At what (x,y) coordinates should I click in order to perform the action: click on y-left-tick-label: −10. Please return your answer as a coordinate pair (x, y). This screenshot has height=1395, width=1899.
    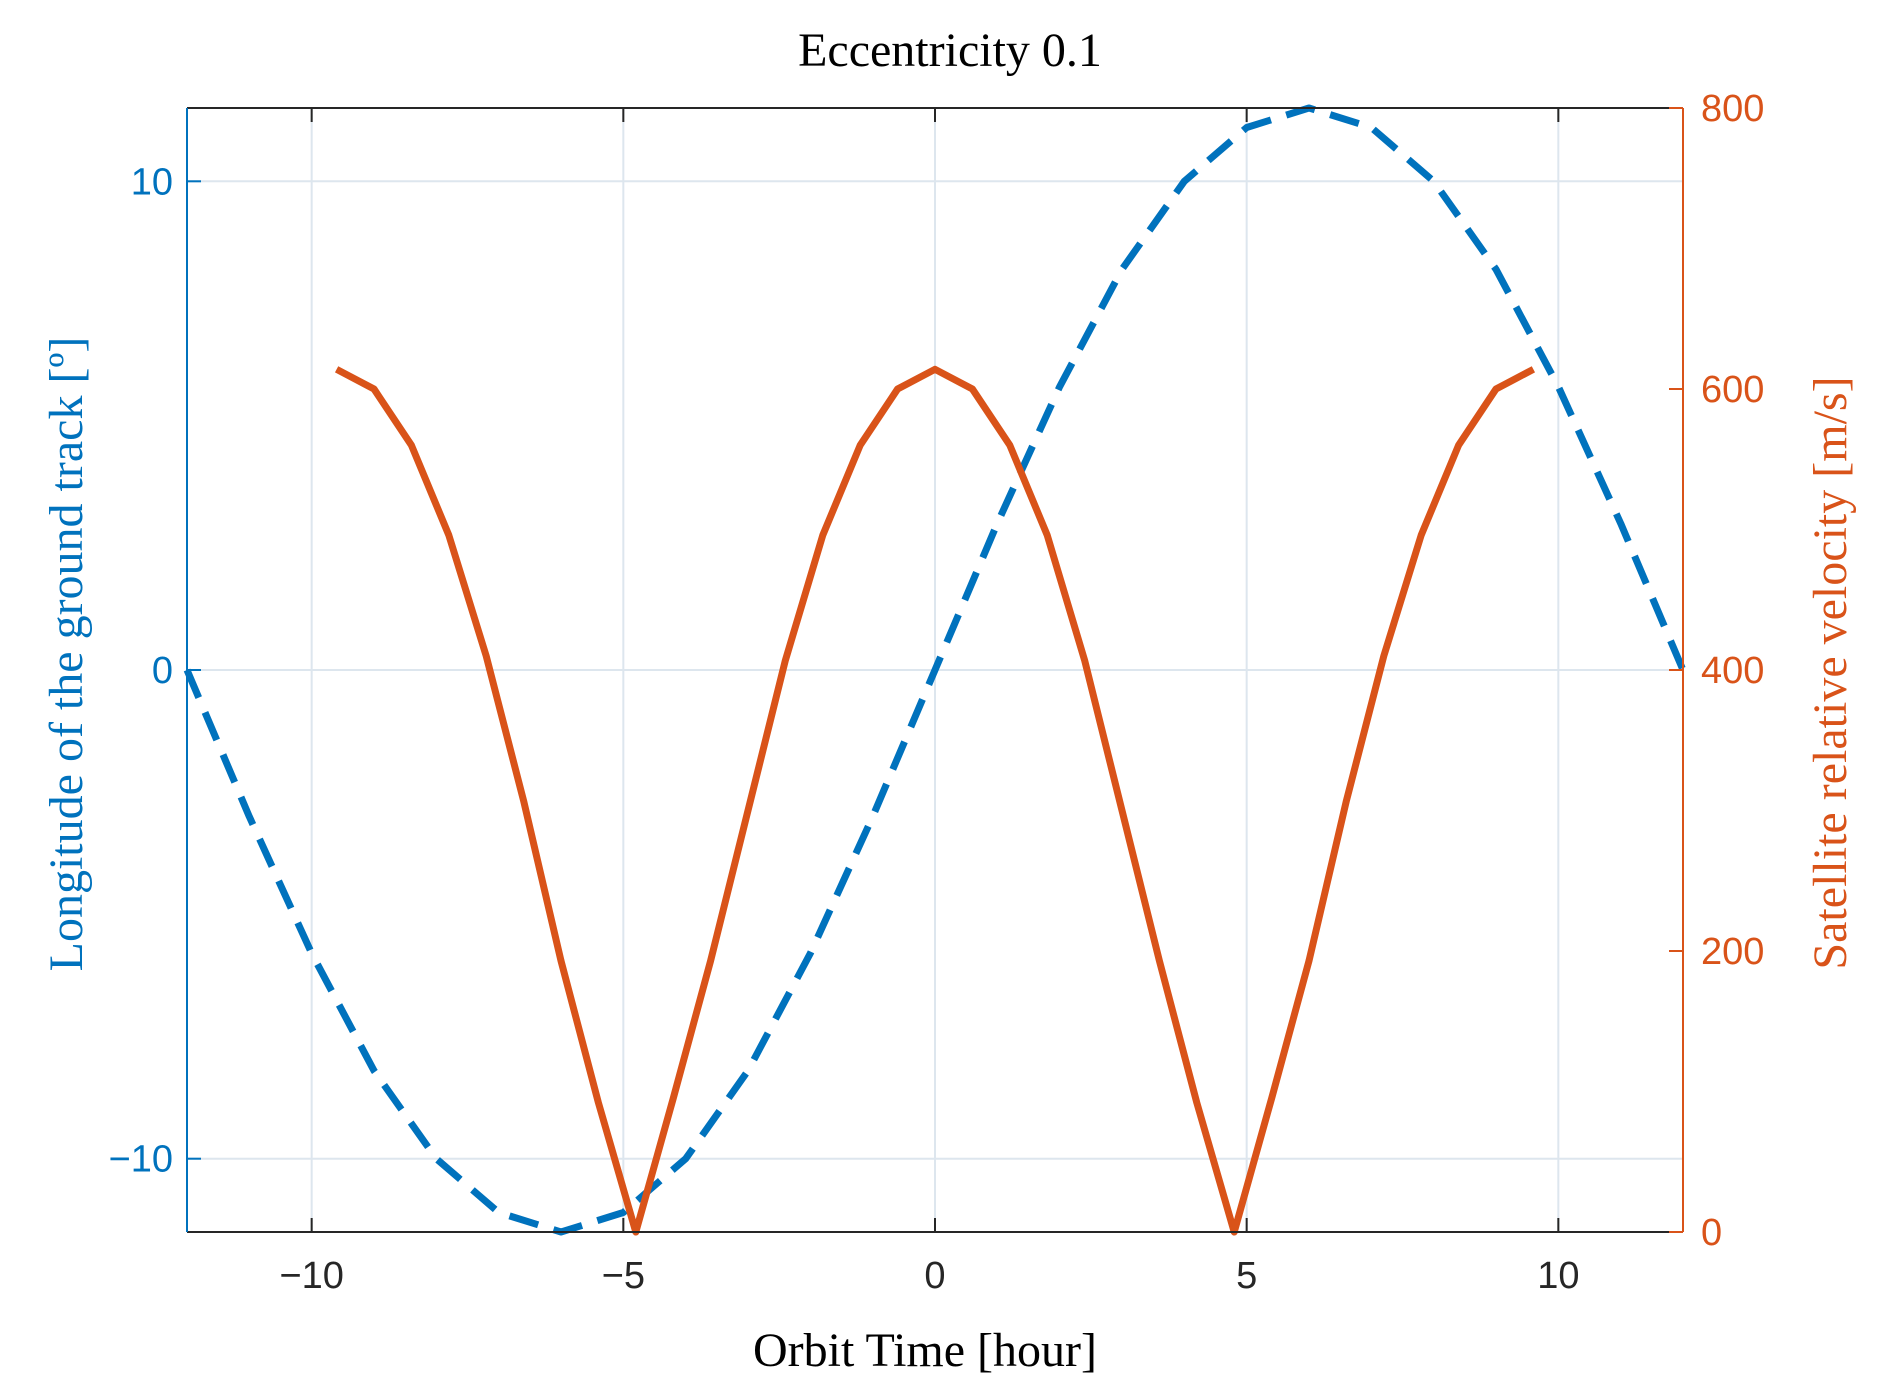
    Looking at the image, I should click on (141, 1160).